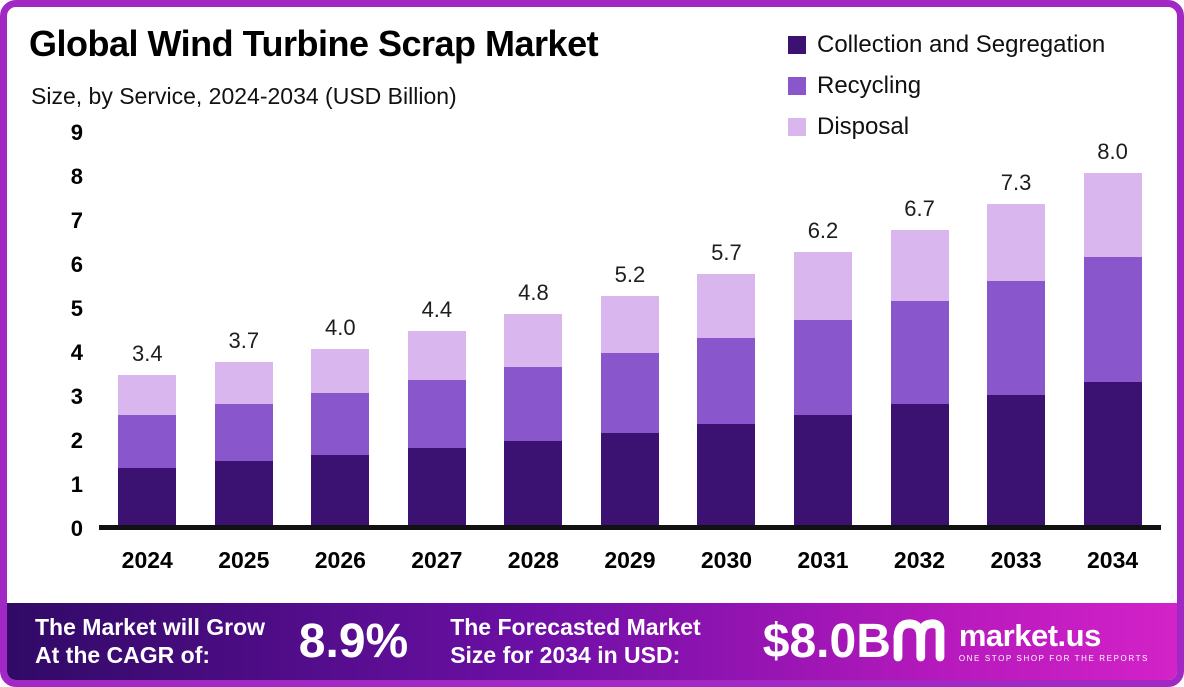 The image size is (1184, 687). I want to click on cagr-value: 8.9%, so click(353, 641).